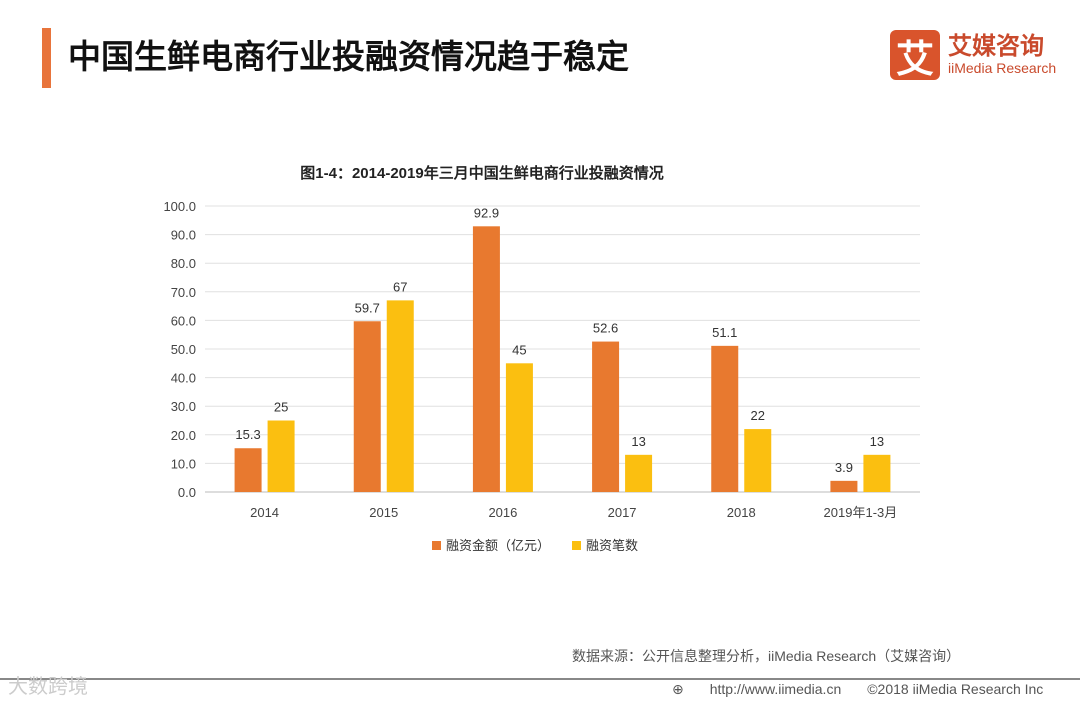  I want to click on y-tick-label: 100.0, so click(179, 206).